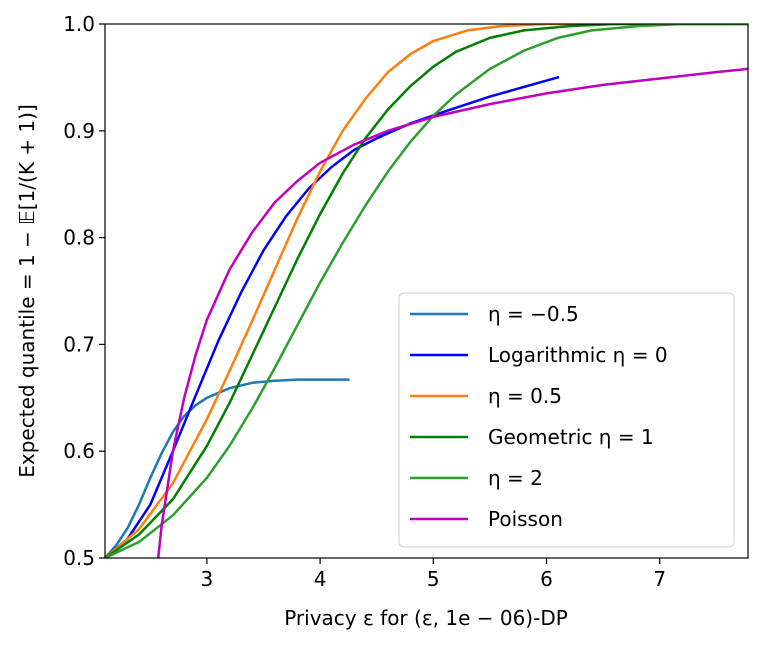 Image resolution: width=762 pixels, height=645 pixels. I want to click on x-axis: 3 4 5 6 7, so click(433, 574).